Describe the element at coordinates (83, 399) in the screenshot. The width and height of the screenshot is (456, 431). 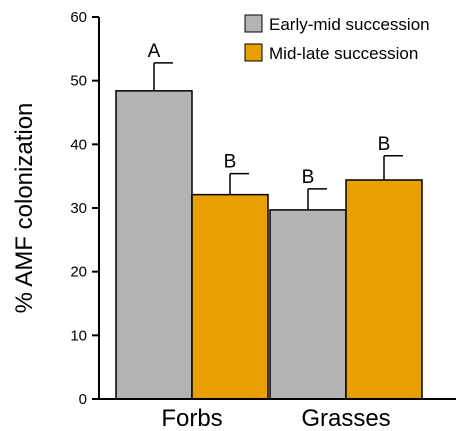
I see `y-tick-label: 0` at that location.